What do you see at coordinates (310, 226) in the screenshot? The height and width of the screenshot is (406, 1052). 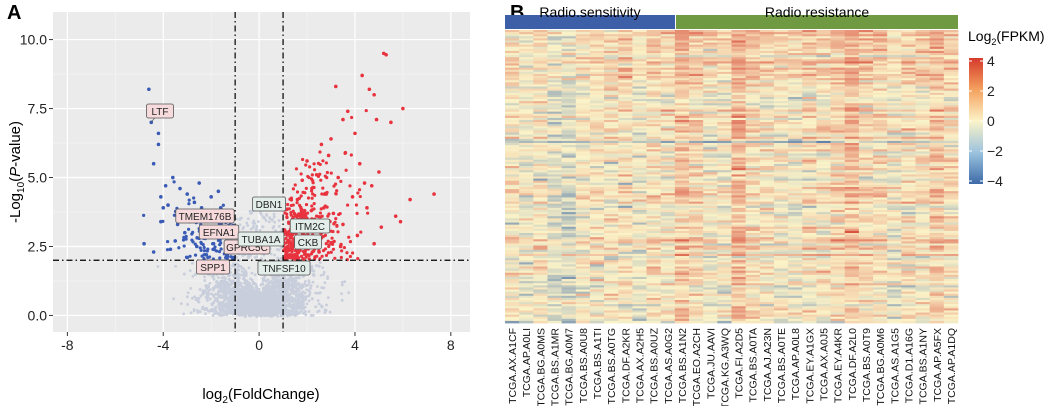 I see `gene-label-itm2c: ITM2C` at bounding box center [310, 226].